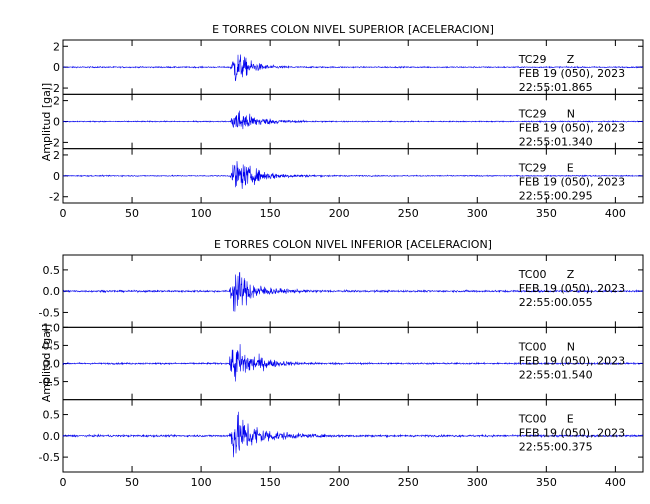 The image size is (650, 504). What do you see at coordinates (556, 374) in the screenshot?
I see `time-label: 22:55:01.540` at bounding box center [556, 374].